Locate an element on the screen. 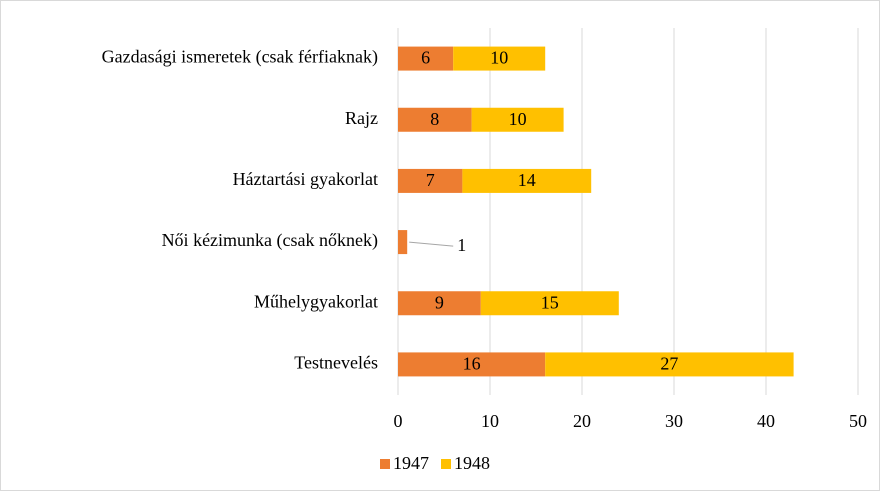 The height and width of the screenshot is (491, 880). y-tick-label: Rajz is located at coordinates (361, 118).